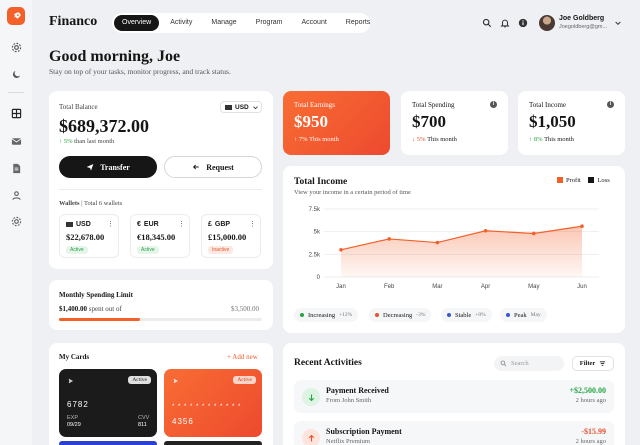  What do you see at coordinates (319, 278) in the screenshot?
I see `y-tick-label: 0` at bounding box center [319, 278].